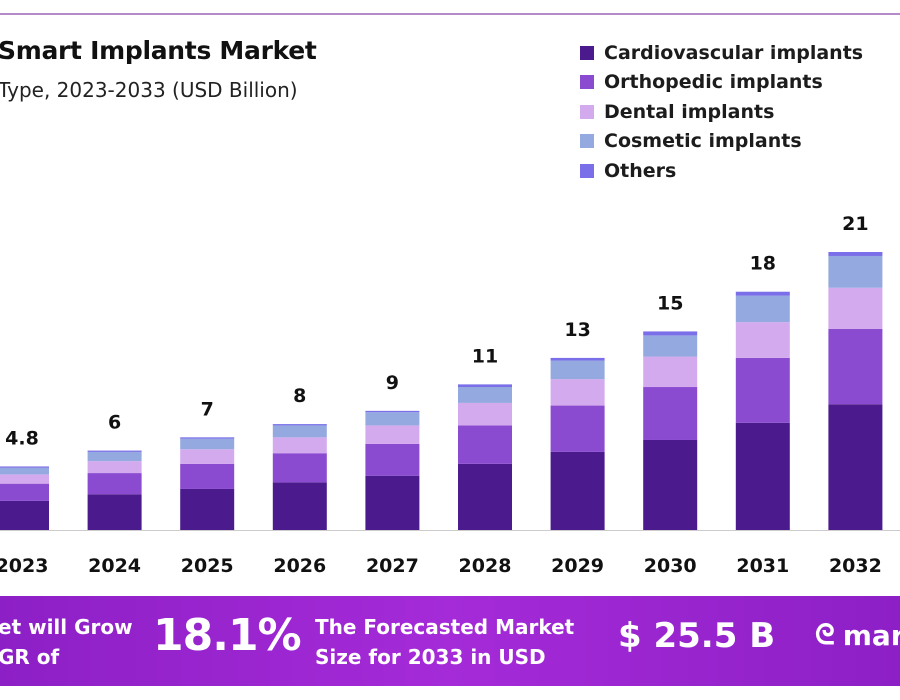  I want to click on brand-logo: ᘓ mar, so click(857, 635).